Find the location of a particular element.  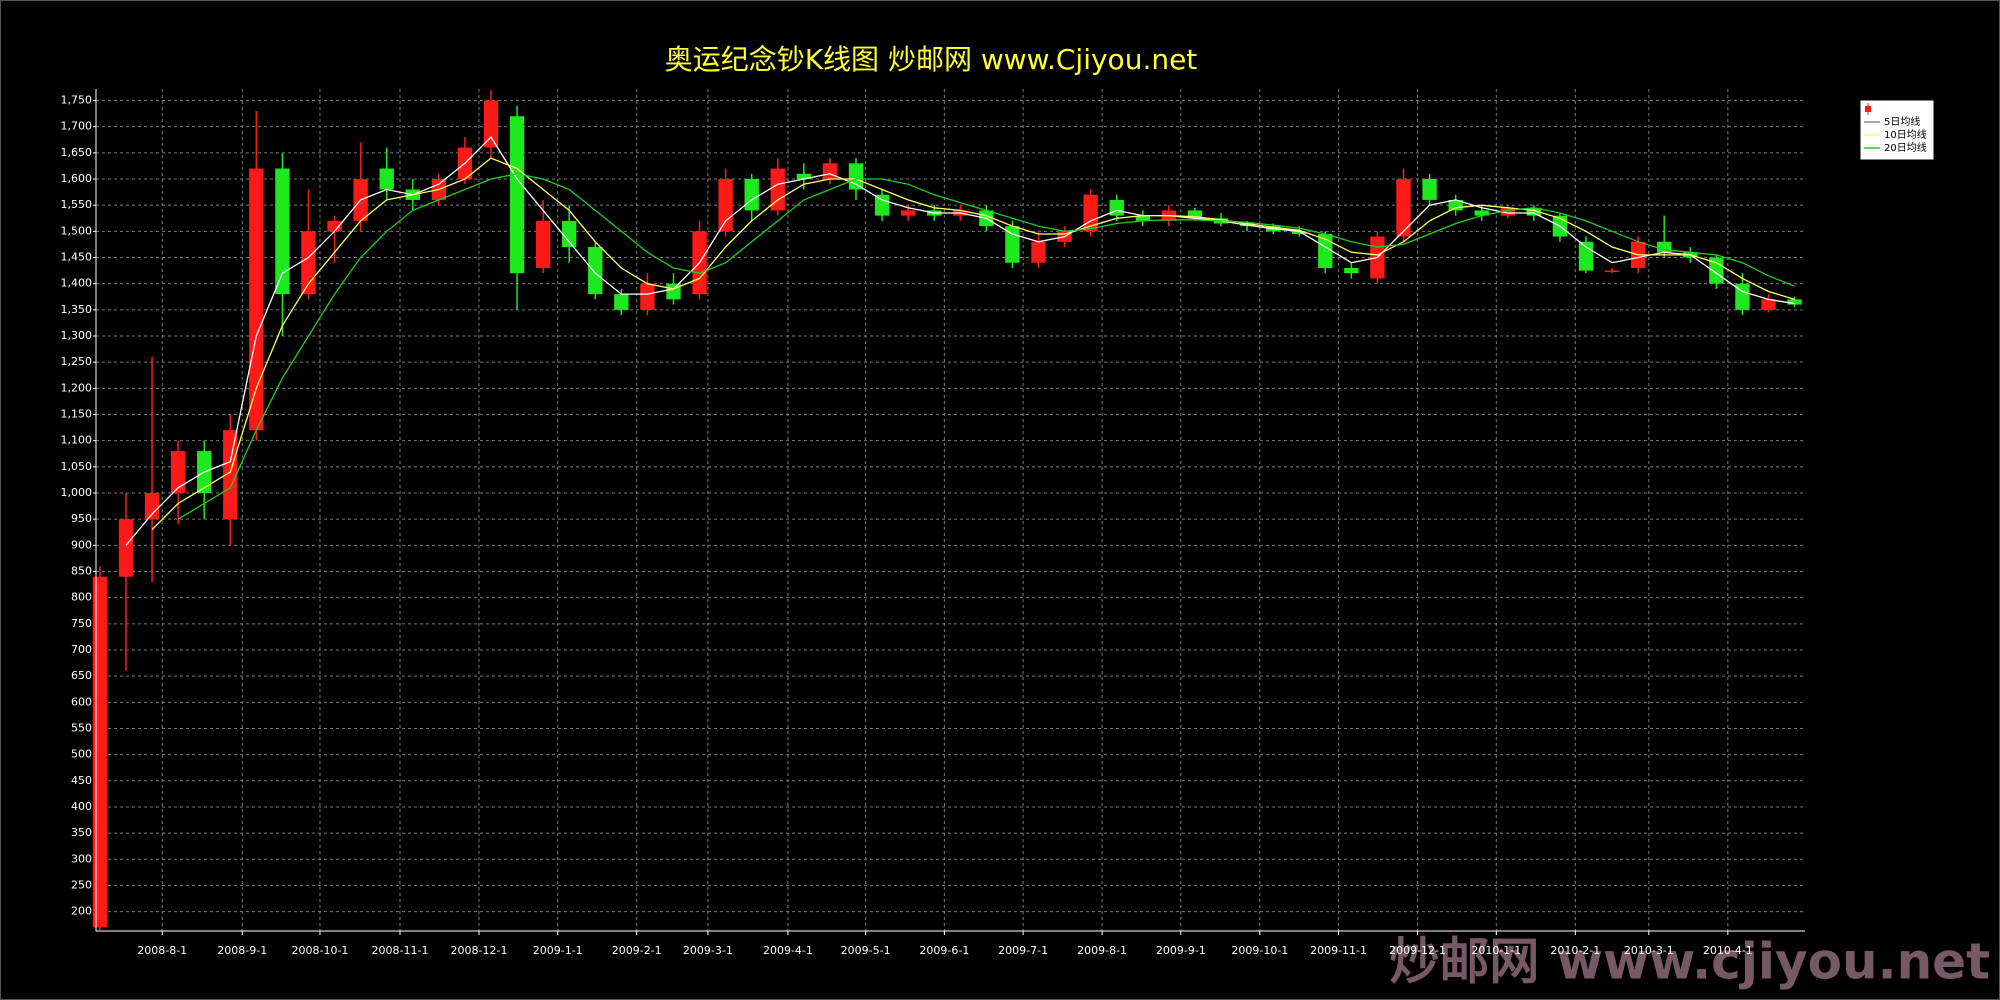

x-tick-label: 2009-4-1 is located at coordinates (788, 950).